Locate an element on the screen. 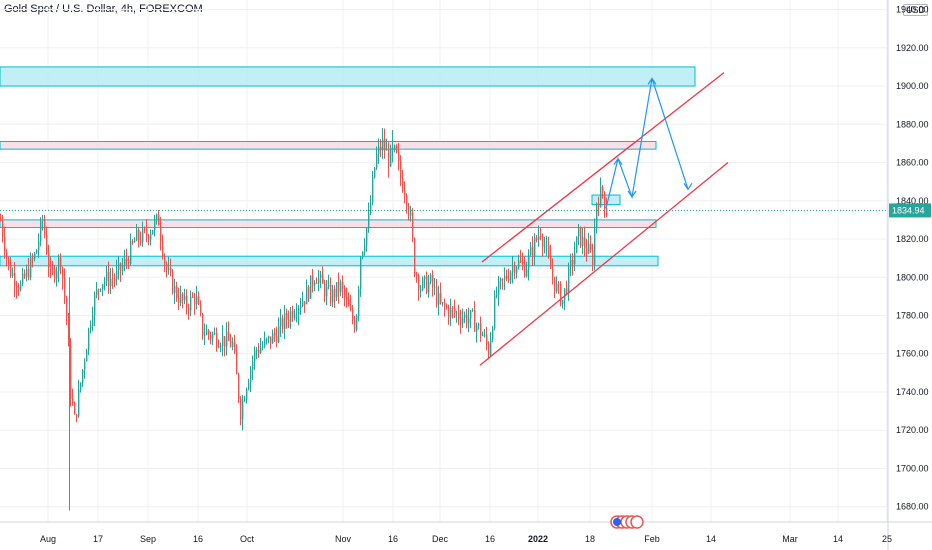  y-tick-label: 1940.00 is located at coordinates (912, 10).